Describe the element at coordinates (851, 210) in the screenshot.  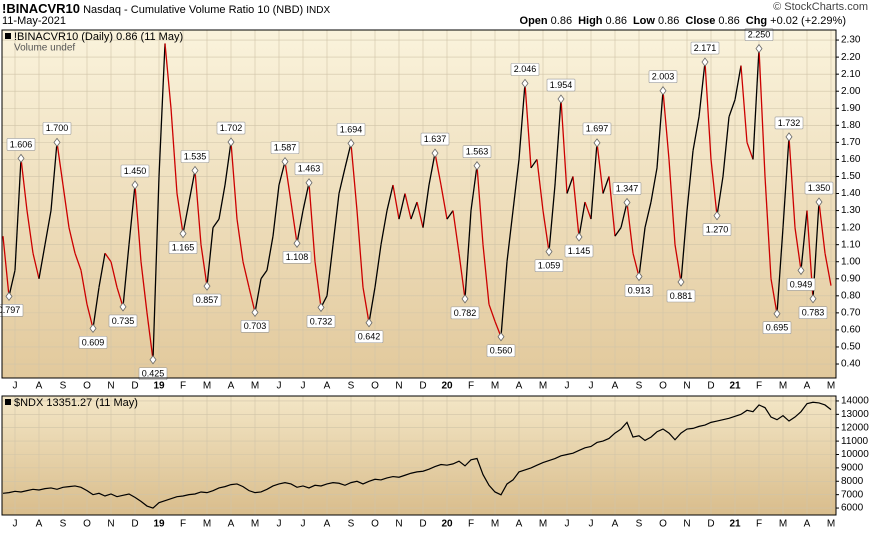
I see `y-tick-label: 1.30` at that location.